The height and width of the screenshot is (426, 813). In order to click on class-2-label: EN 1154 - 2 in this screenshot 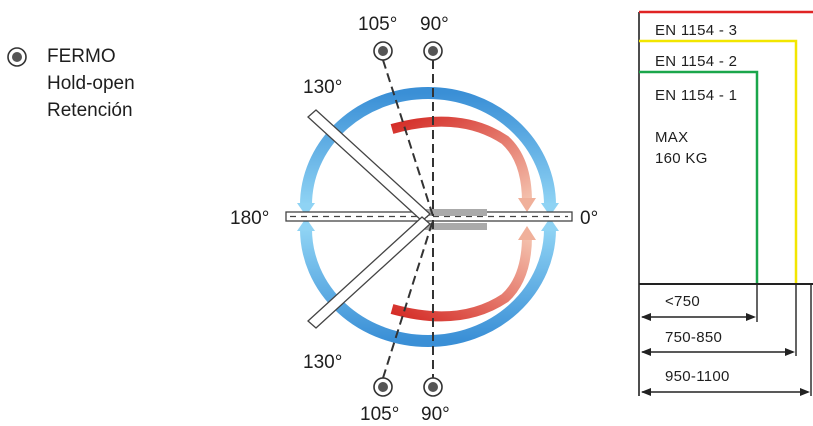, I will do `click(696, 61)`.